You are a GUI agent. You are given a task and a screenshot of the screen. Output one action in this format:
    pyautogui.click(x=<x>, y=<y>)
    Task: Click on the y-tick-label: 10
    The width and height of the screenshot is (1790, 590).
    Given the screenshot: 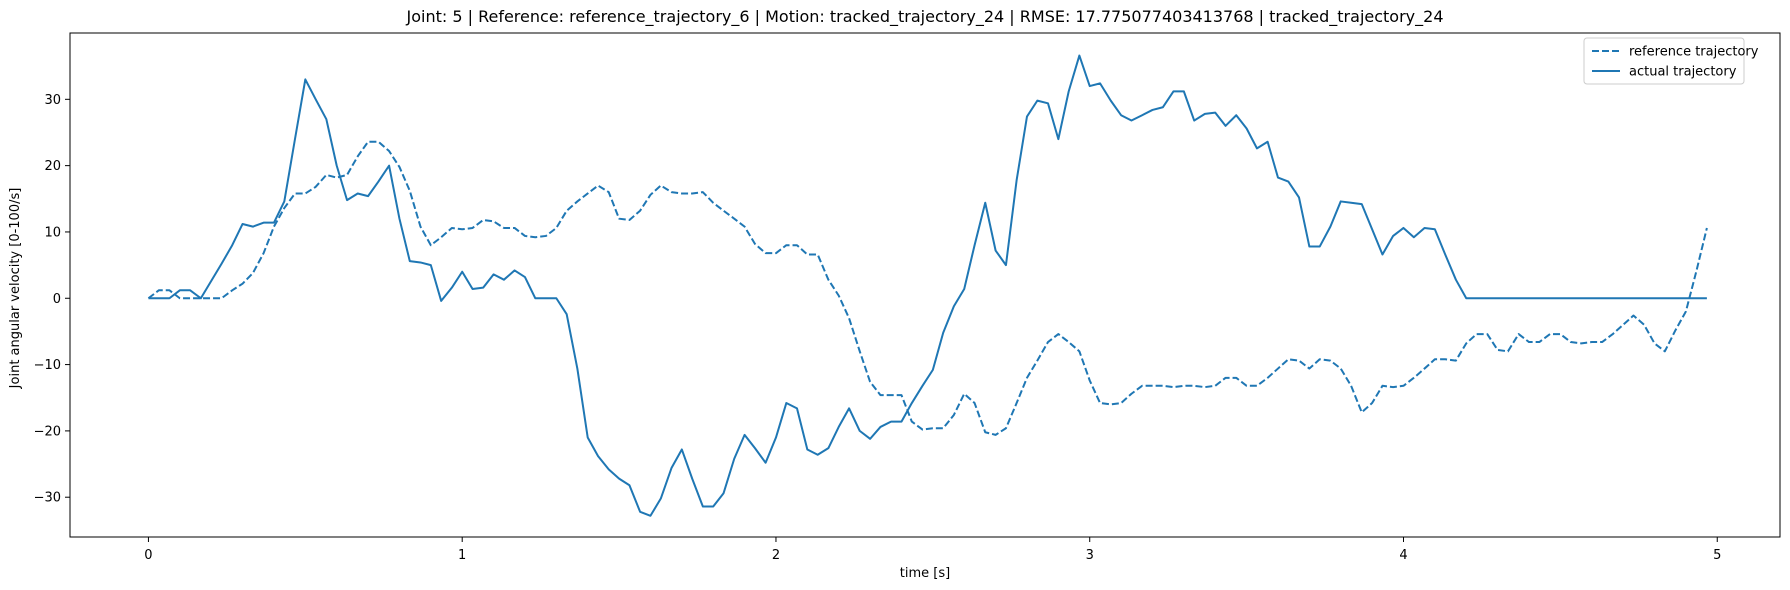 What is the action you would take?
    pyautogui.click(x=52, y=232)
    